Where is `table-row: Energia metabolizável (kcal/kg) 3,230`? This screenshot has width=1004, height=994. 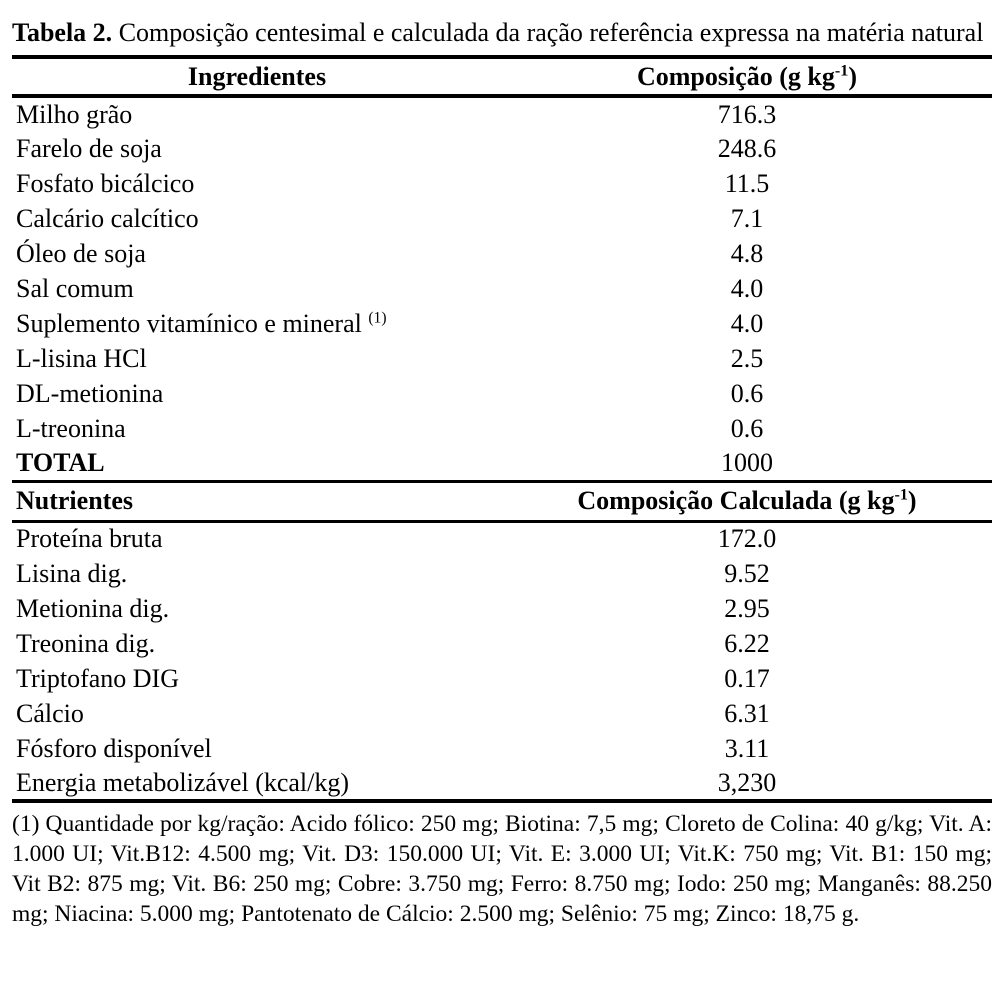 table-row: Energia metabolizável (kcal/kg) 3,230 is located at coordinates (502, 783).